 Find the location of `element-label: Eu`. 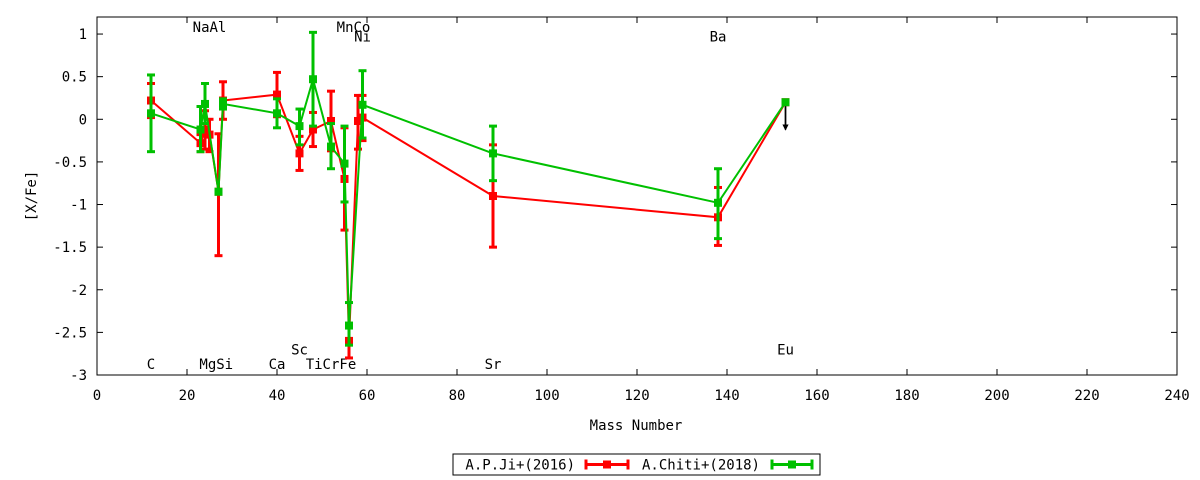

element-label: Eu is located at coordinates (785, 350).